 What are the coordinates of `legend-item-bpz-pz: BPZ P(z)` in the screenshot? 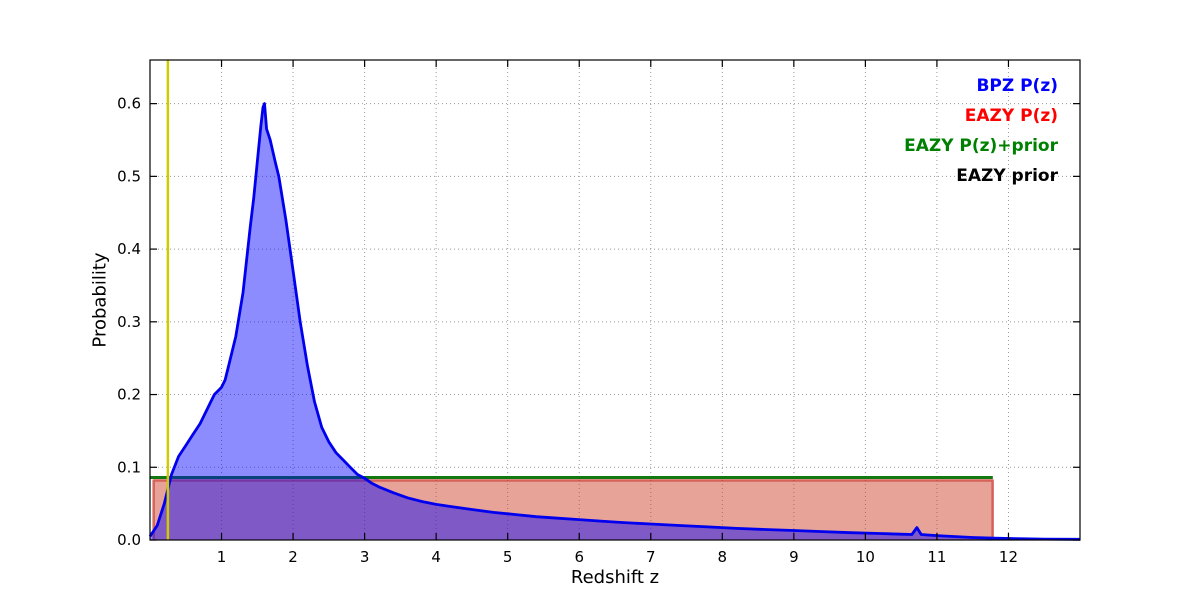 It's located at (1017, 86).